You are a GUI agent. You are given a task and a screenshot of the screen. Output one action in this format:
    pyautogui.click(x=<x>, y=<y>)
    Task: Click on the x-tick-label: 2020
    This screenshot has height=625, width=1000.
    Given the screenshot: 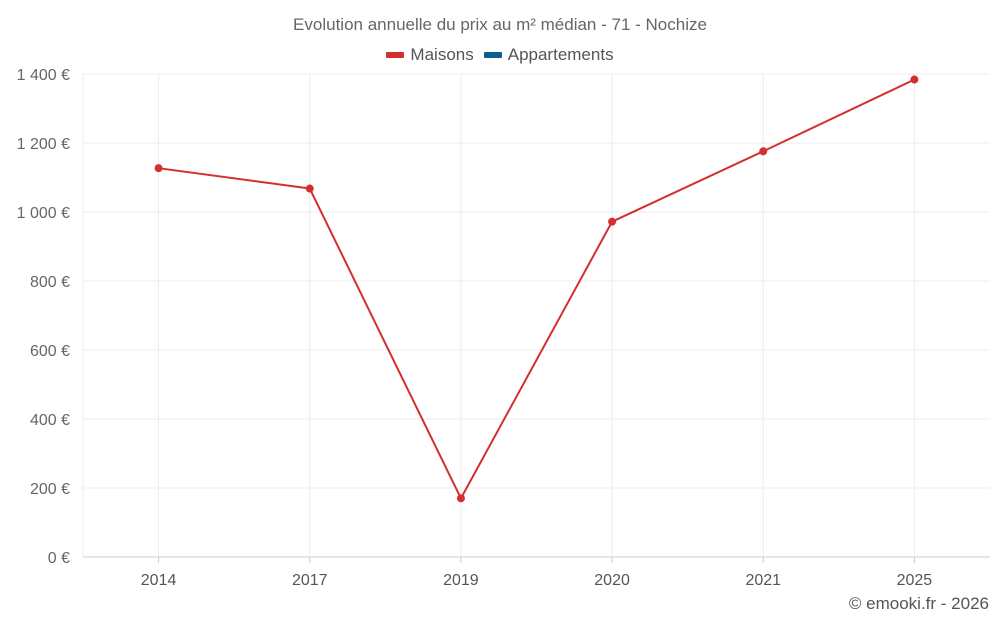 What is the action you would take?
    pyautogui.click(x=612, y=580)
    